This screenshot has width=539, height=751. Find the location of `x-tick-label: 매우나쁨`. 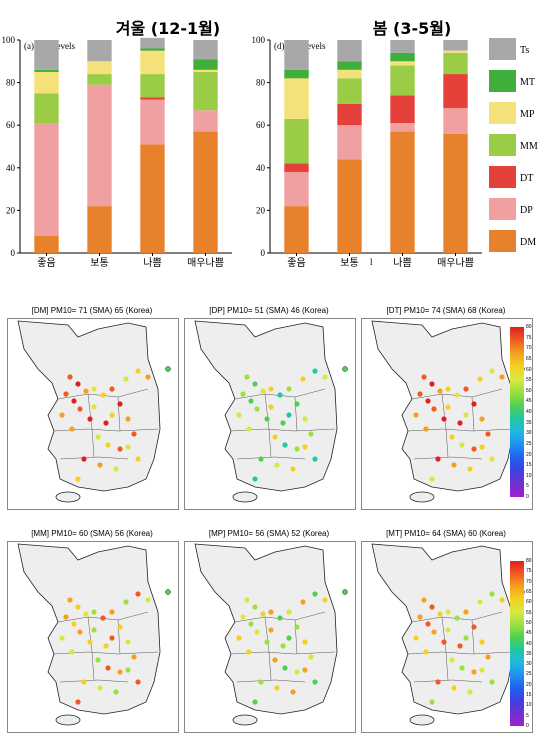

x-tick-label: 매우나쁨 is located at coordinates (455, 263).